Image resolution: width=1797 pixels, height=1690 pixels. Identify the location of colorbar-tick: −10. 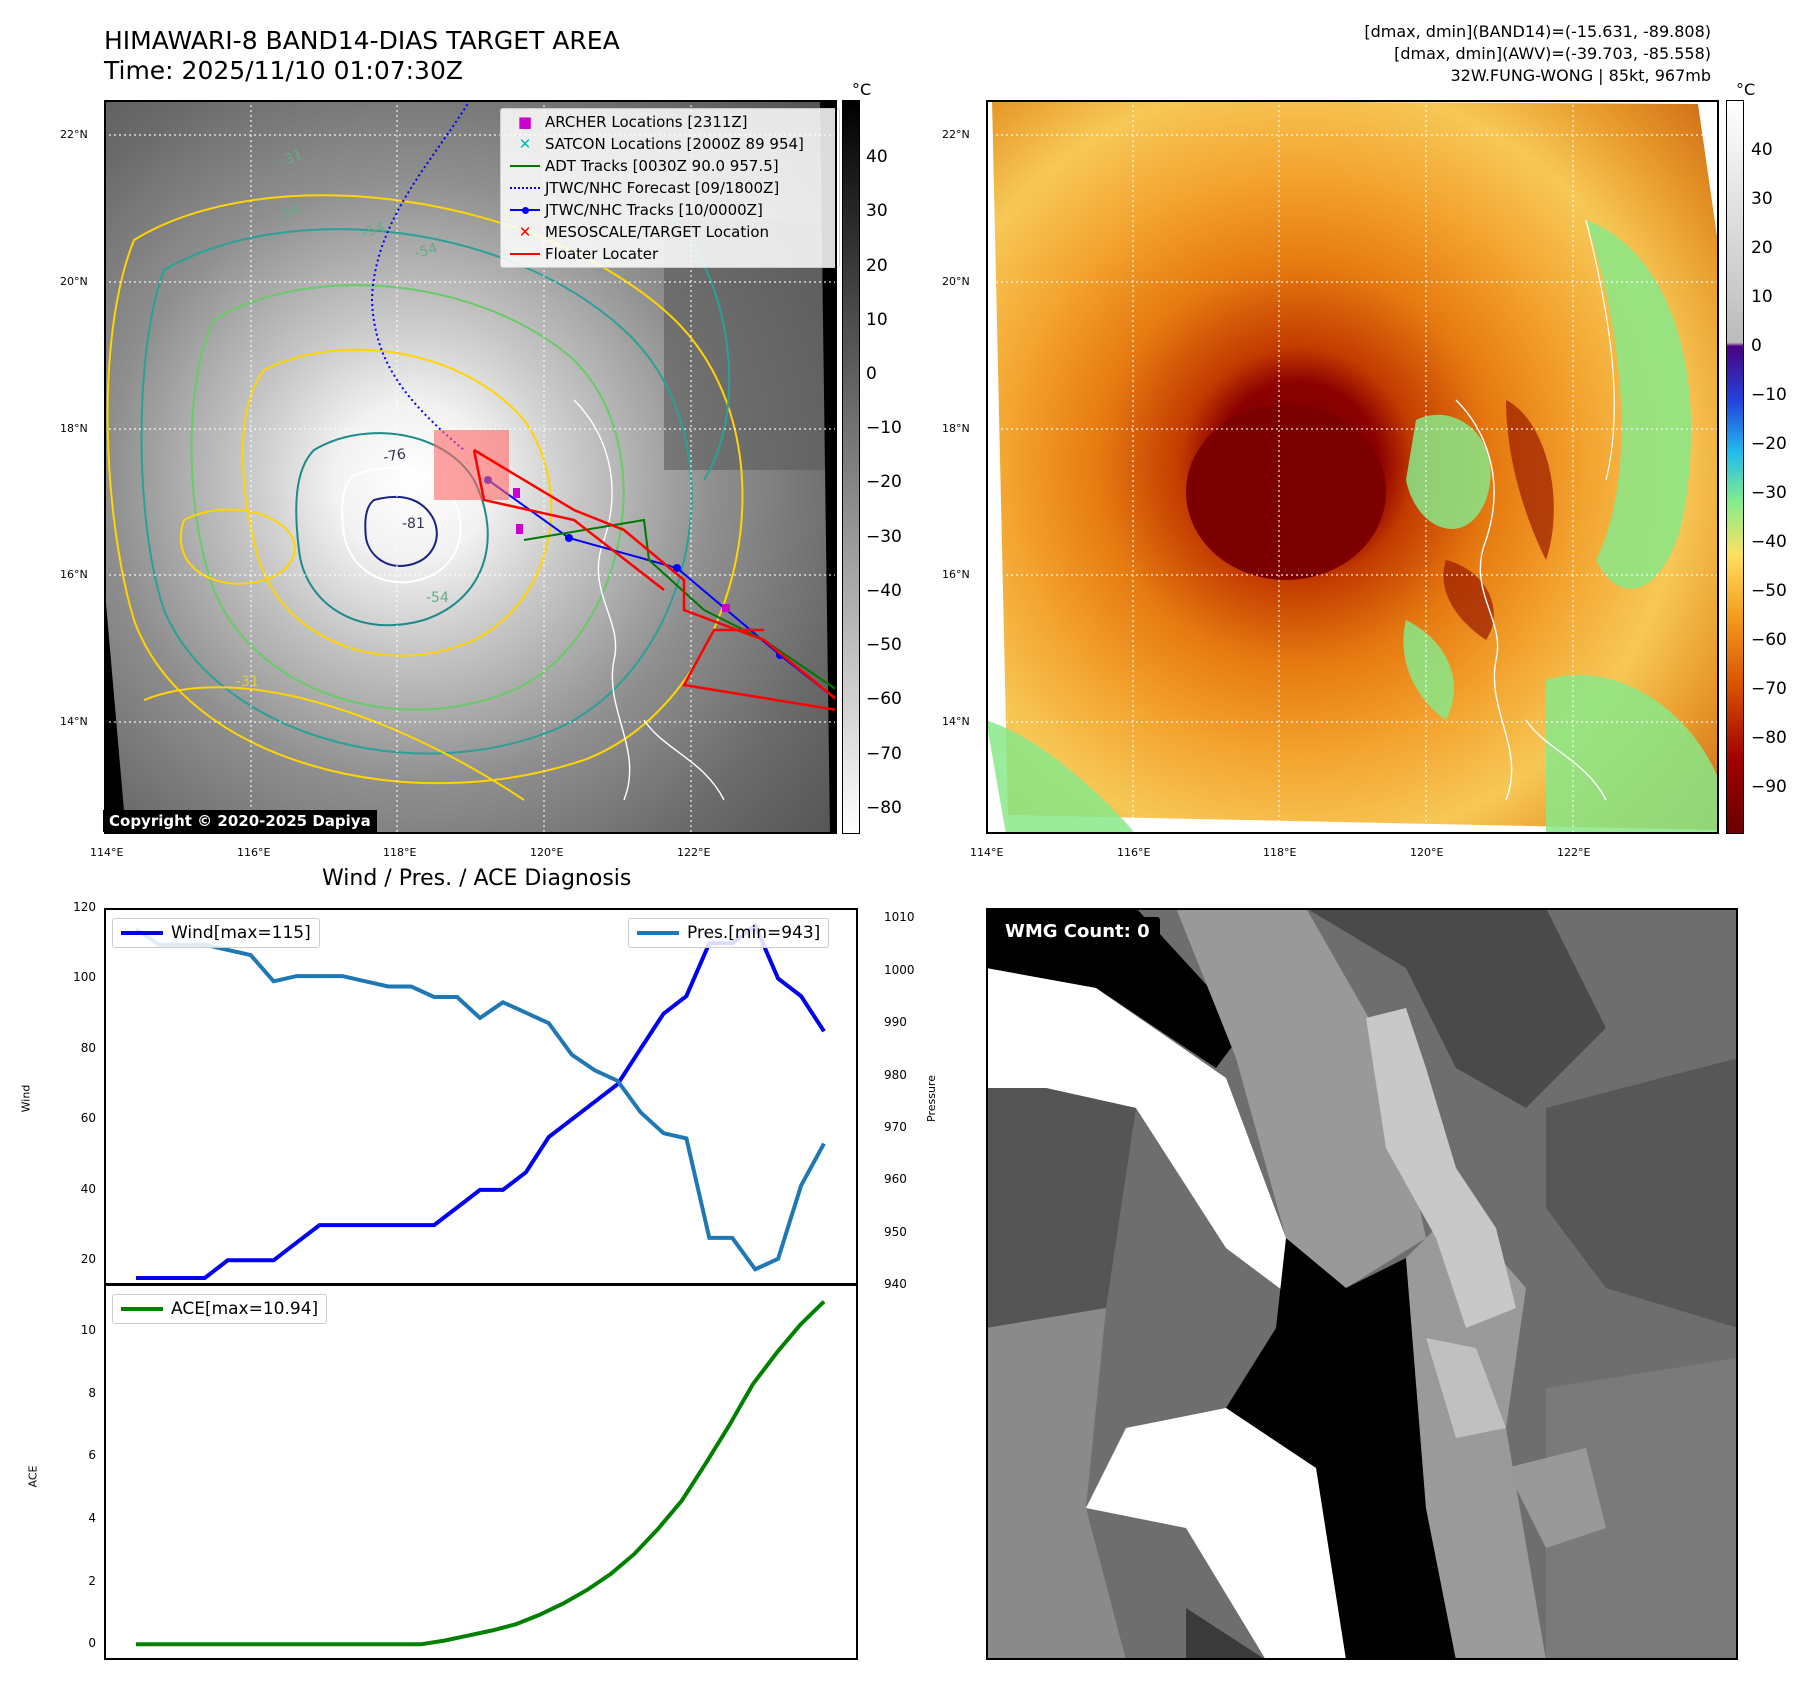
(884, 428).